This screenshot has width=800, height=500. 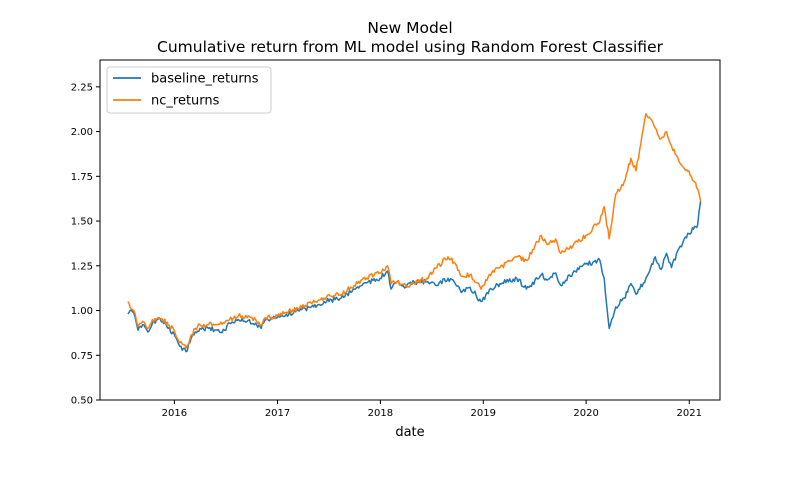 What do you see at coordinates (585, 413) in the screenshot?
I see `x-tick-label: 2020` at bounding box center [585, 413].